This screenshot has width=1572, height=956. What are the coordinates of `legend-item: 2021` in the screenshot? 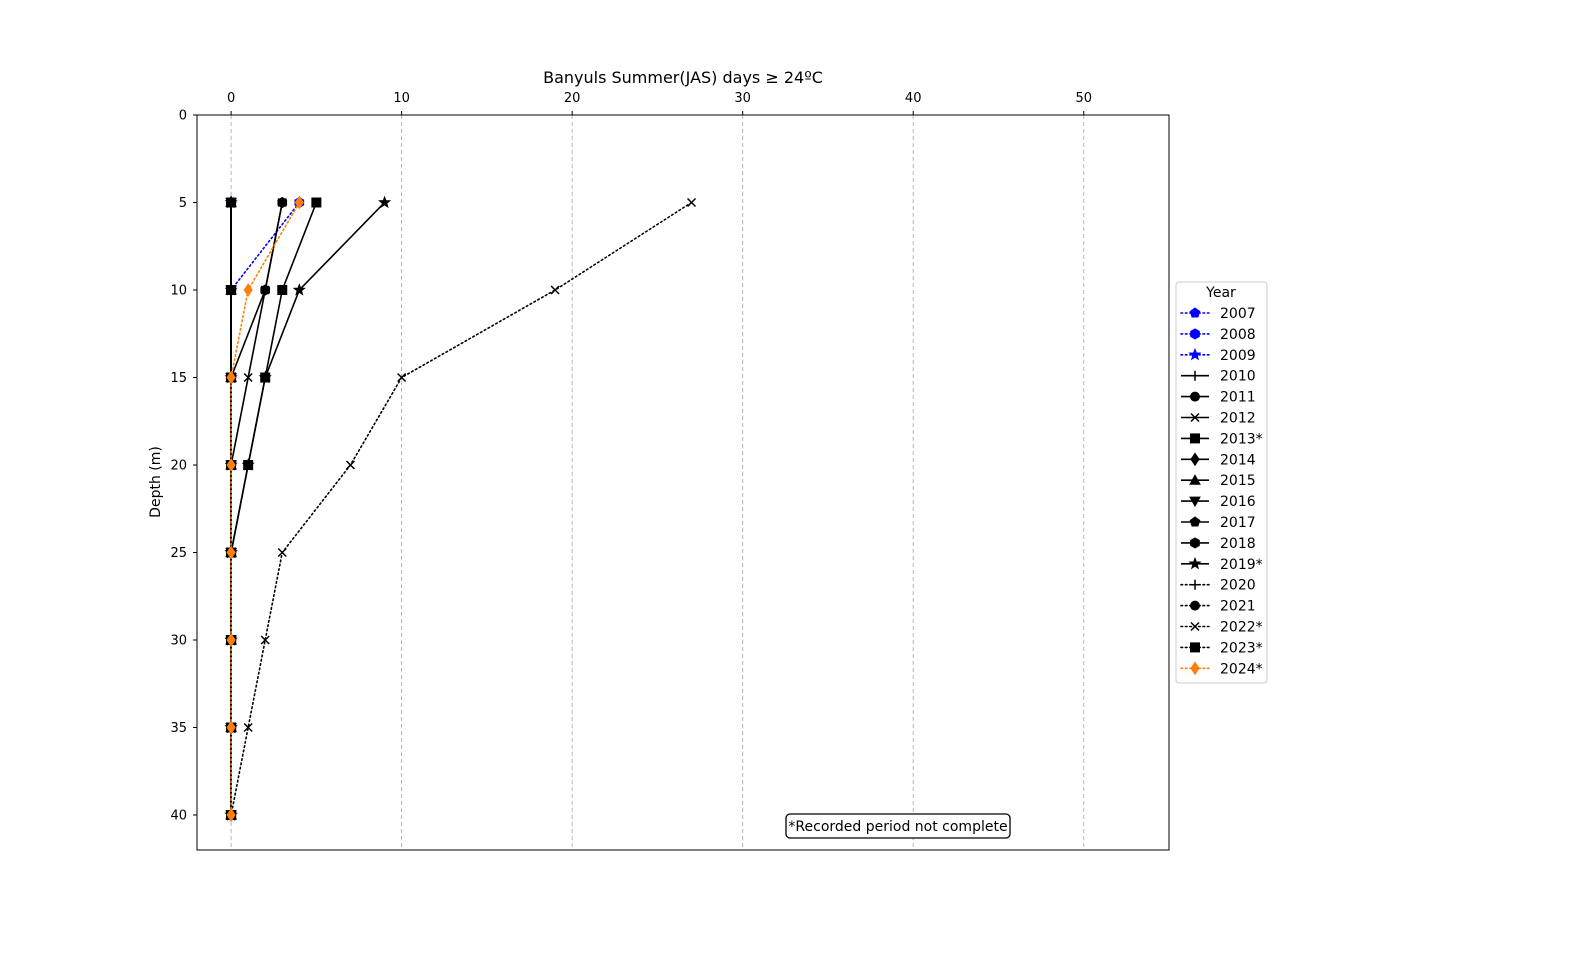 It's located at (1218, 607).